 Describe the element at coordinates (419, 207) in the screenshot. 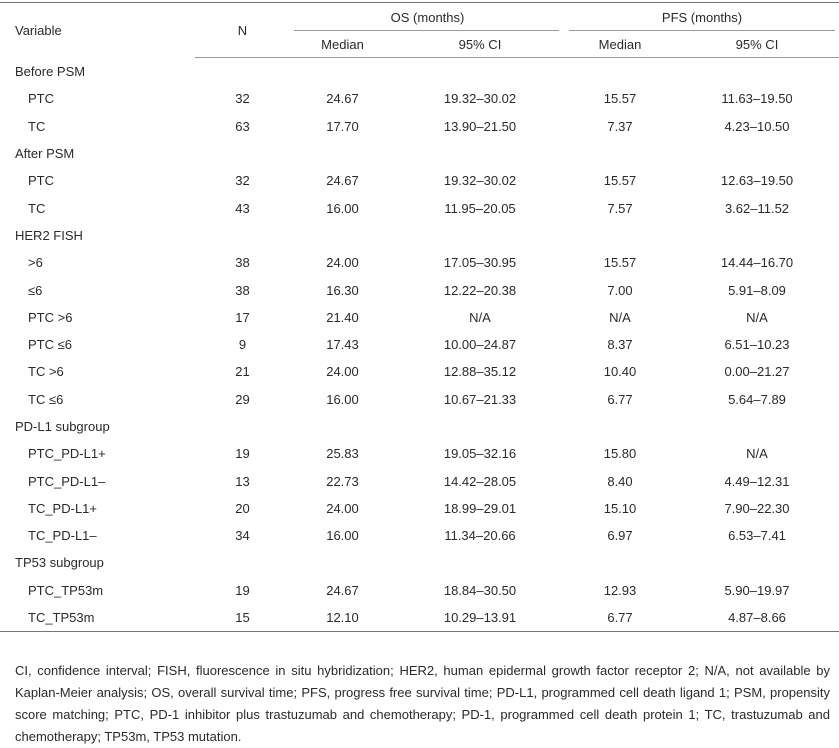

I see `table-row: TC 43 16.00 11.95–20.05 7.57 3.62–11.52` at that location.